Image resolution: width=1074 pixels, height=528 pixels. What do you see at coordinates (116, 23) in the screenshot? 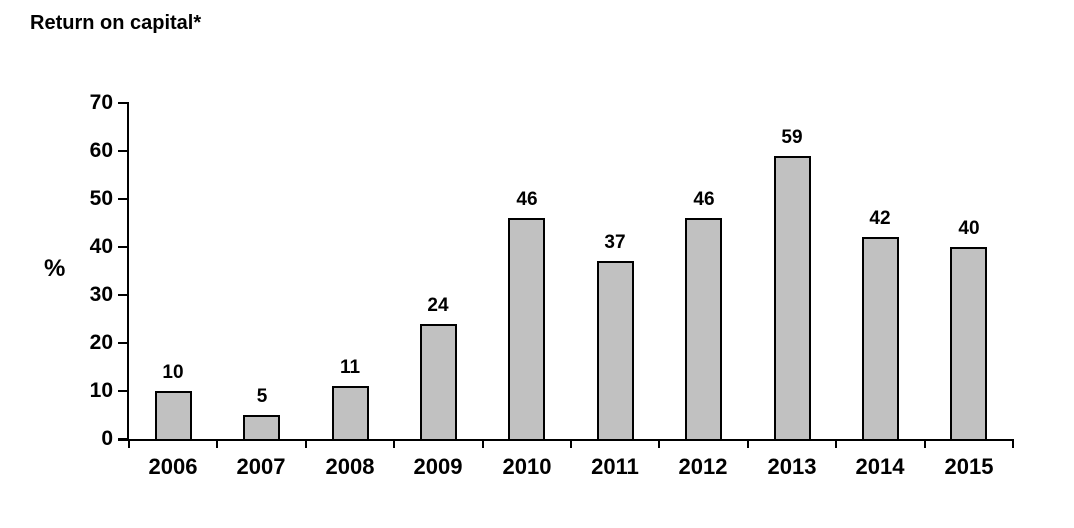
I see `chart-title: Return on capital*` at bounding box center [116, 23].